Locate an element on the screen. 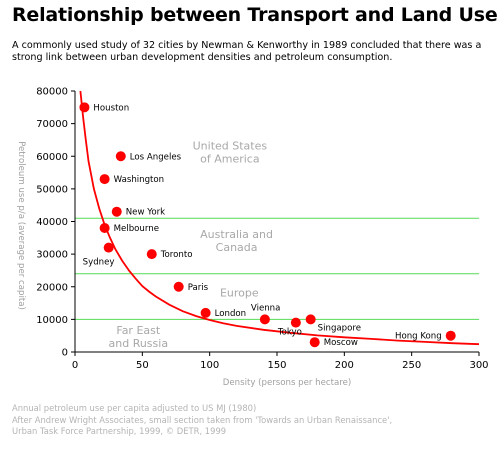 Image resolution: width=500 pixels, height=450 pixels. data-label: Paris is located at coordinates (198, 288).